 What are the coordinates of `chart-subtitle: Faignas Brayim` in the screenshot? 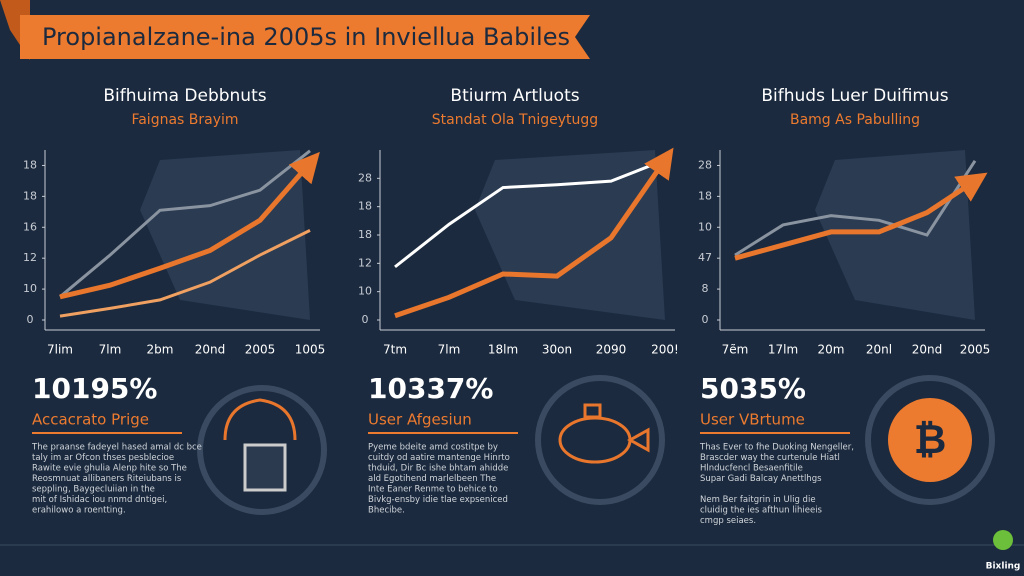 It's located at (184, 120).